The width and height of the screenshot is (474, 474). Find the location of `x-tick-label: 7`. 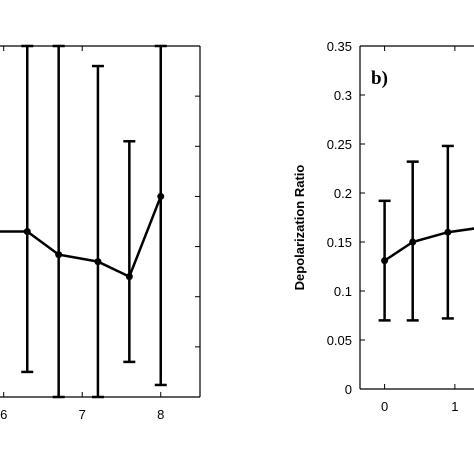

x-tick-label: 7 is located at coordinates (82, 414).